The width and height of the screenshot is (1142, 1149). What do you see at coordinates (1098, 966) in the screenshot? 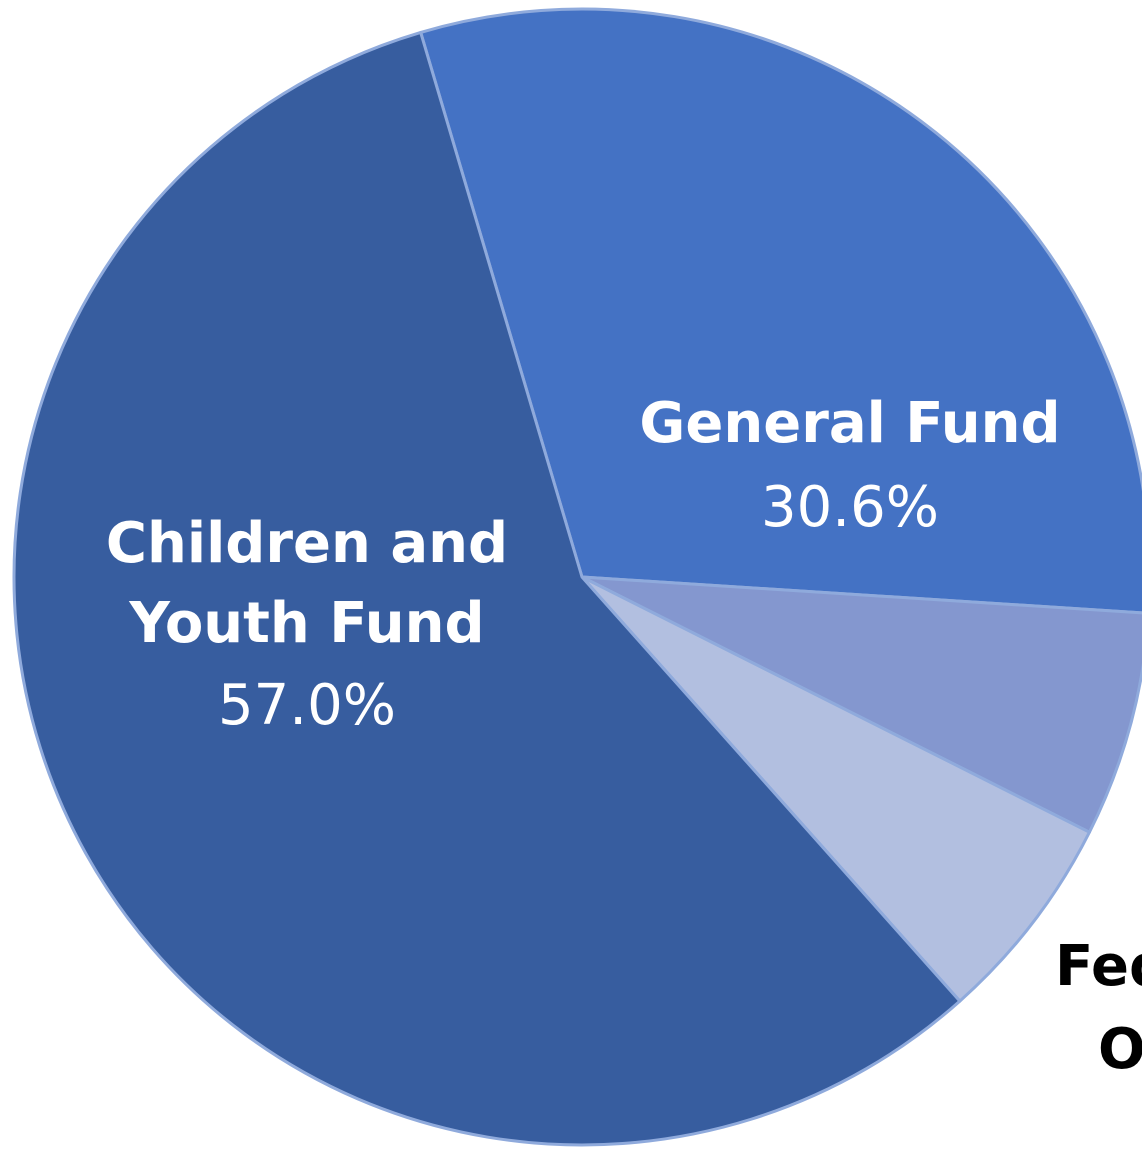
I see `slice-label-federal-line1: Federal and` at bounding box center [1098, 966].